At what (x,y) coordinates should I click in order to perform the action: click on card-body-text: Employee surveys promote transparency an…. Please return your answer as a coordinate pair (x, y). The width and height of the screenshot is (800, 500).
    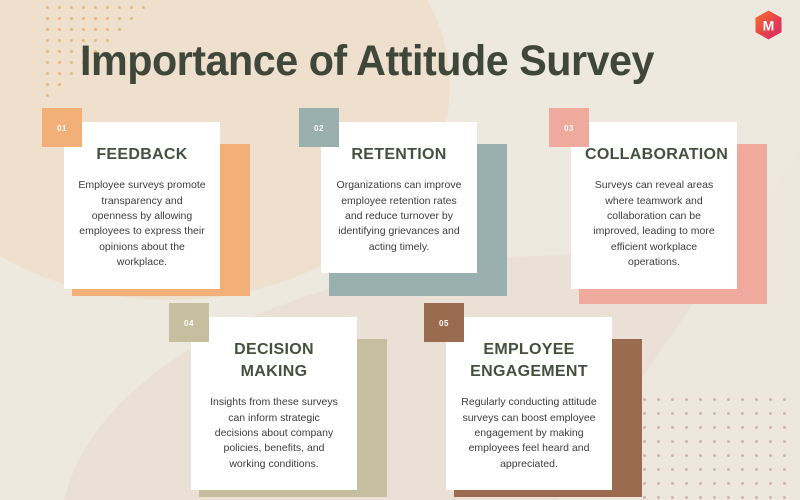
    Looking at the image, I should click on (142, 224).